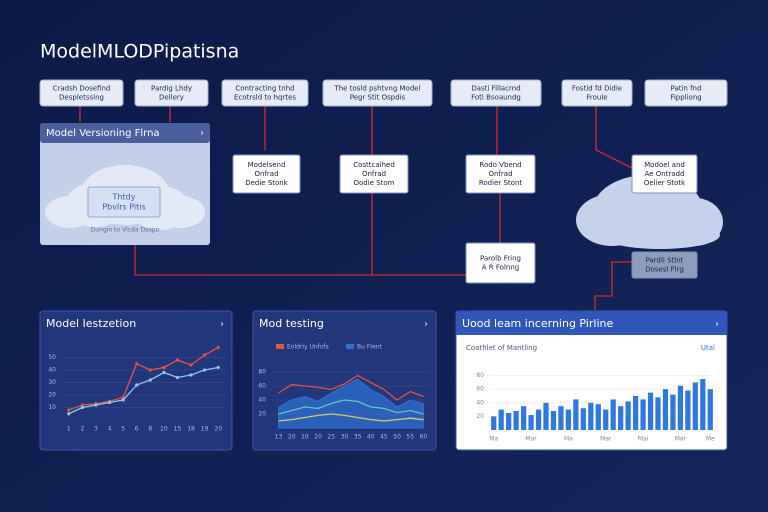 This screenshot has width=768, height=512. I want to click on node-label: Dosesl Flrg, so click(664, 270).